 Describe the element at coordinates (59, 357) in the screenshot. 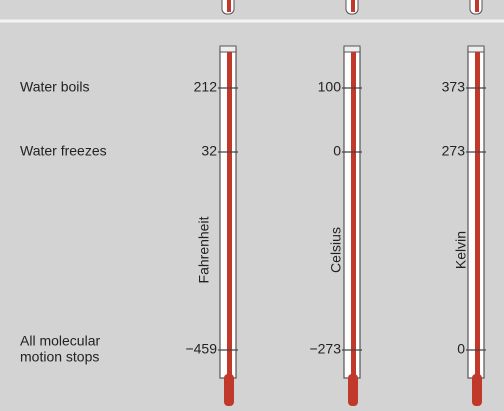

I see `row-label: motion stops` at that location.